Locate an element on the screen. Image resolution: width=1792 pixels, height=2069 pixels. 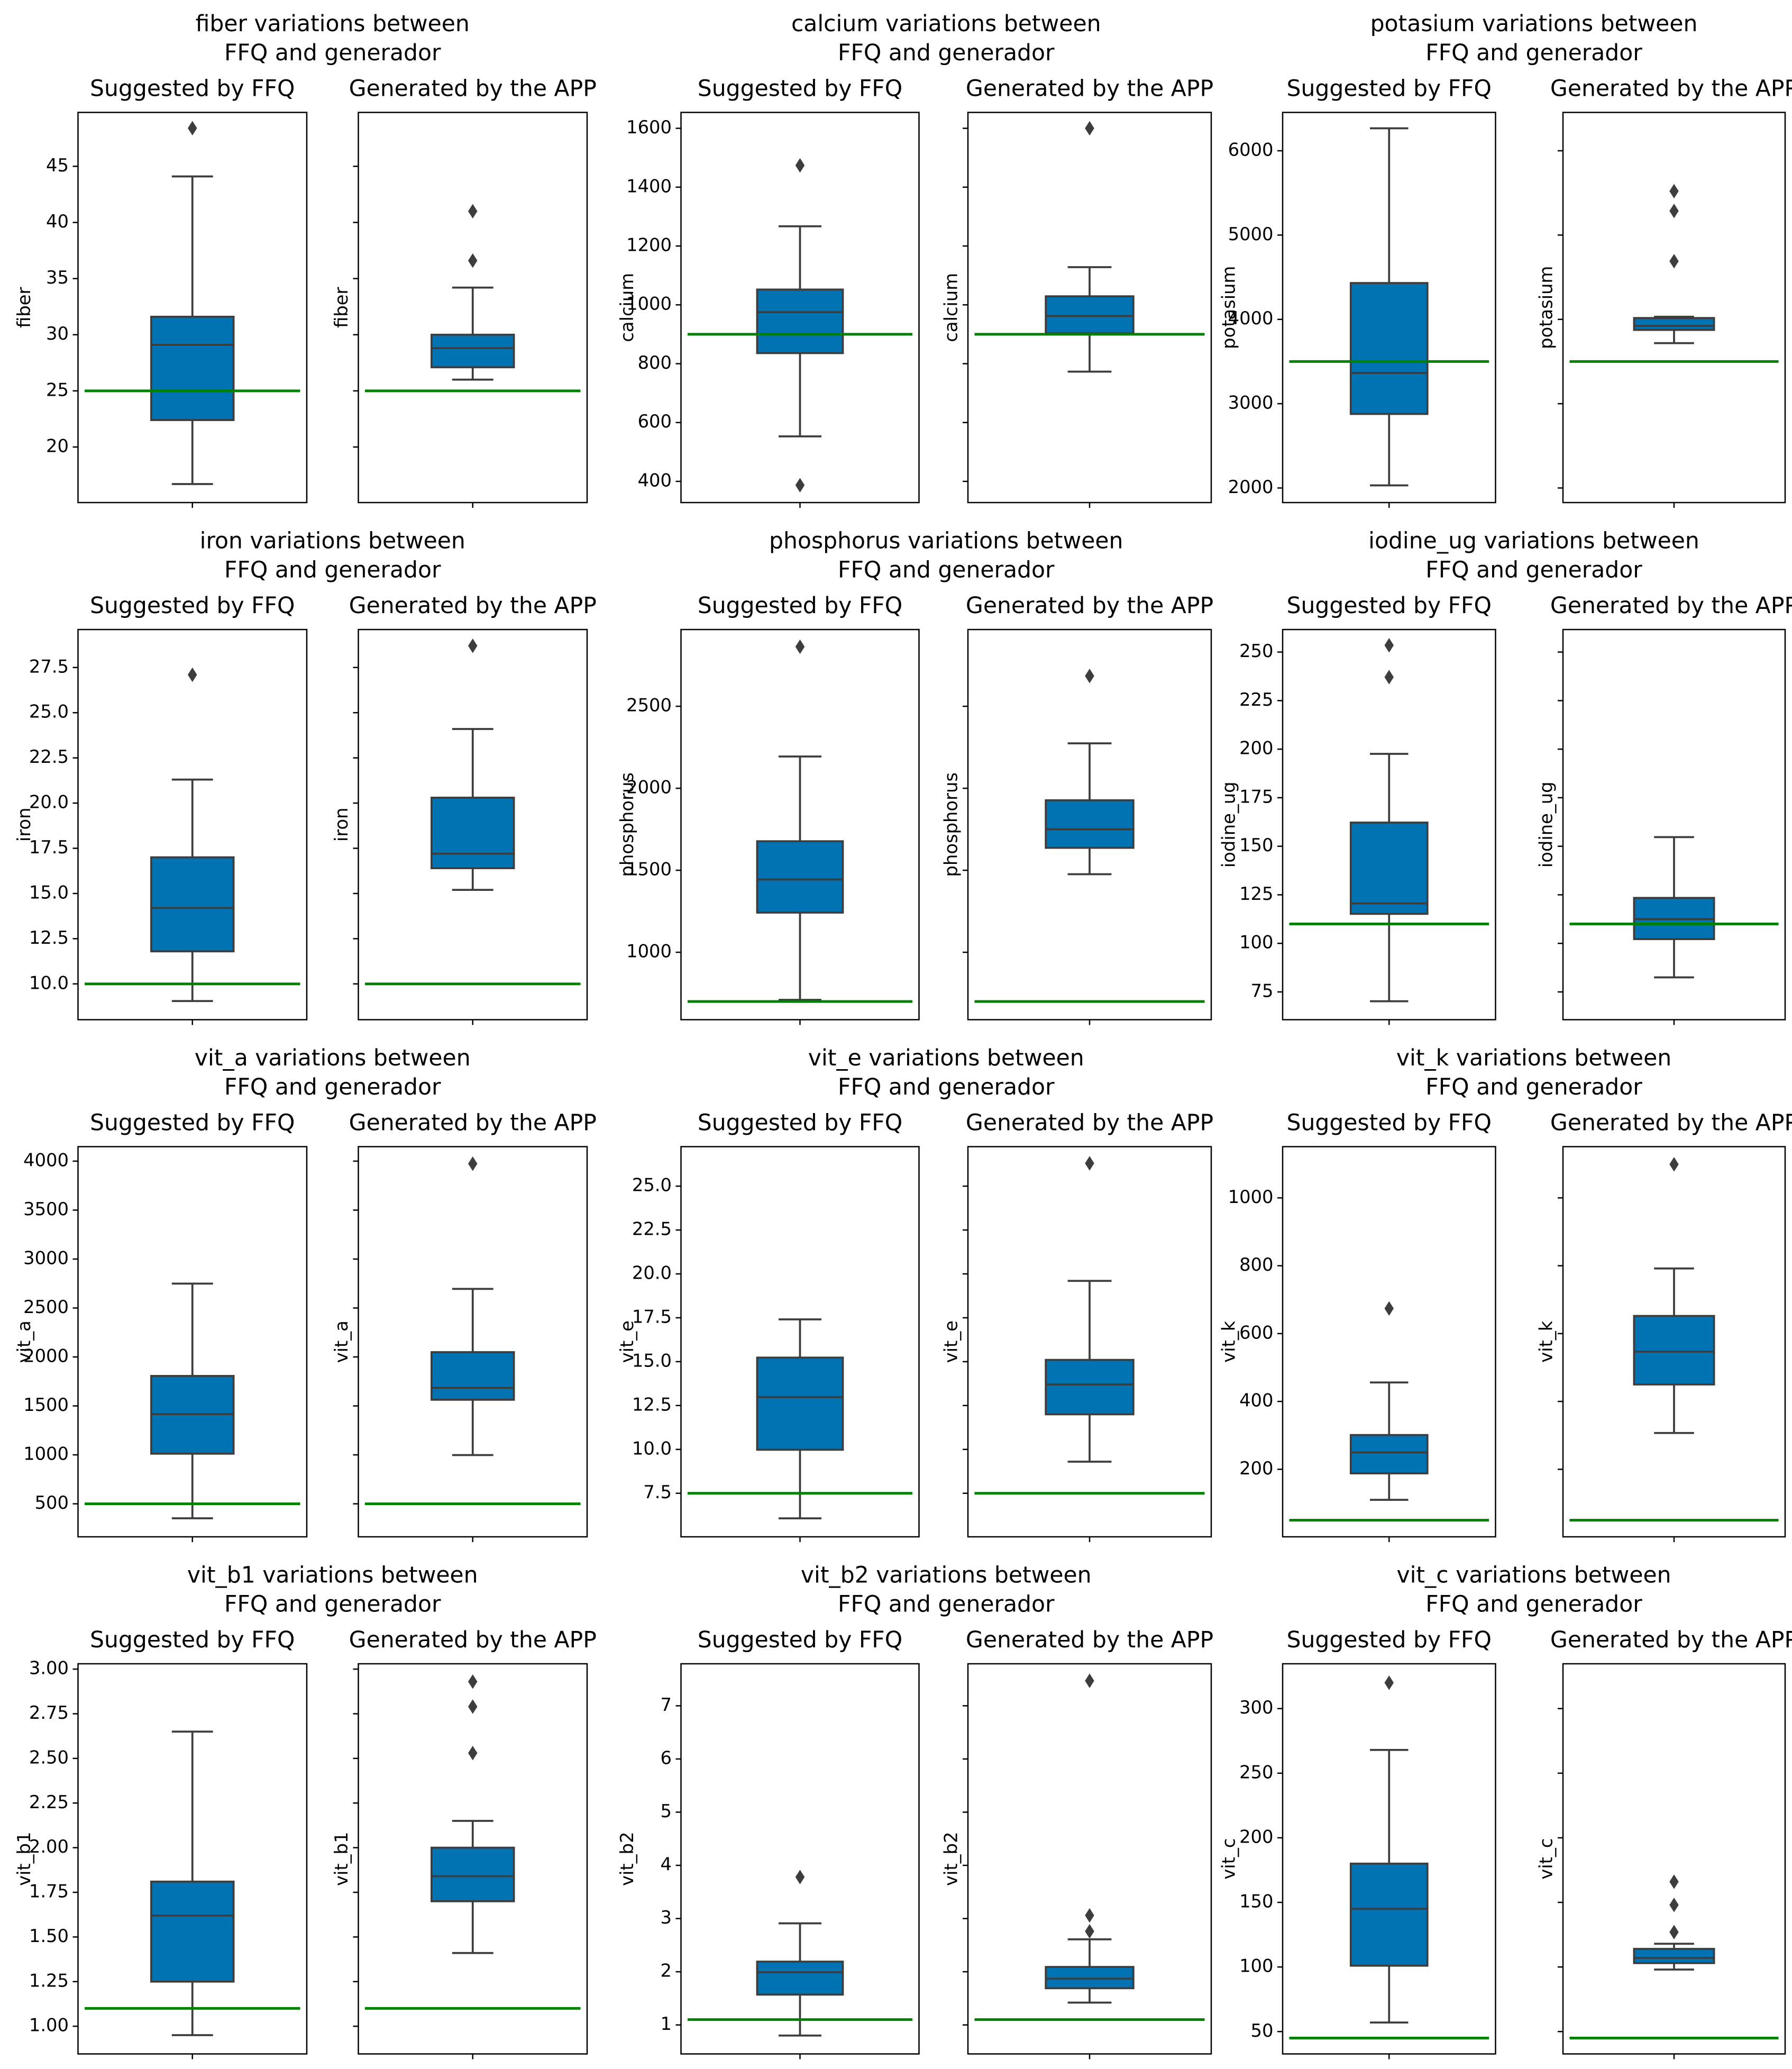
y-tick-label: 4000 is located at coordinates (46, 1160).